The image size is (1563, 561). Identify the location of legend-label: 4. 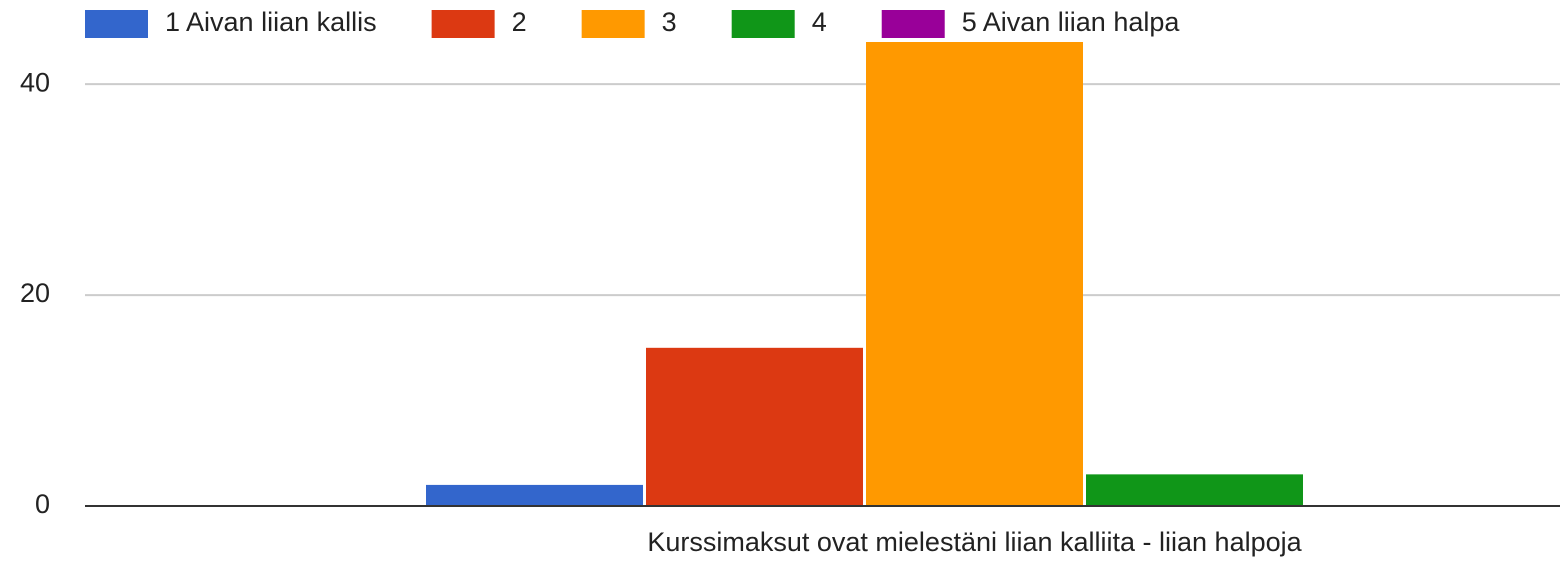
(819, 22).